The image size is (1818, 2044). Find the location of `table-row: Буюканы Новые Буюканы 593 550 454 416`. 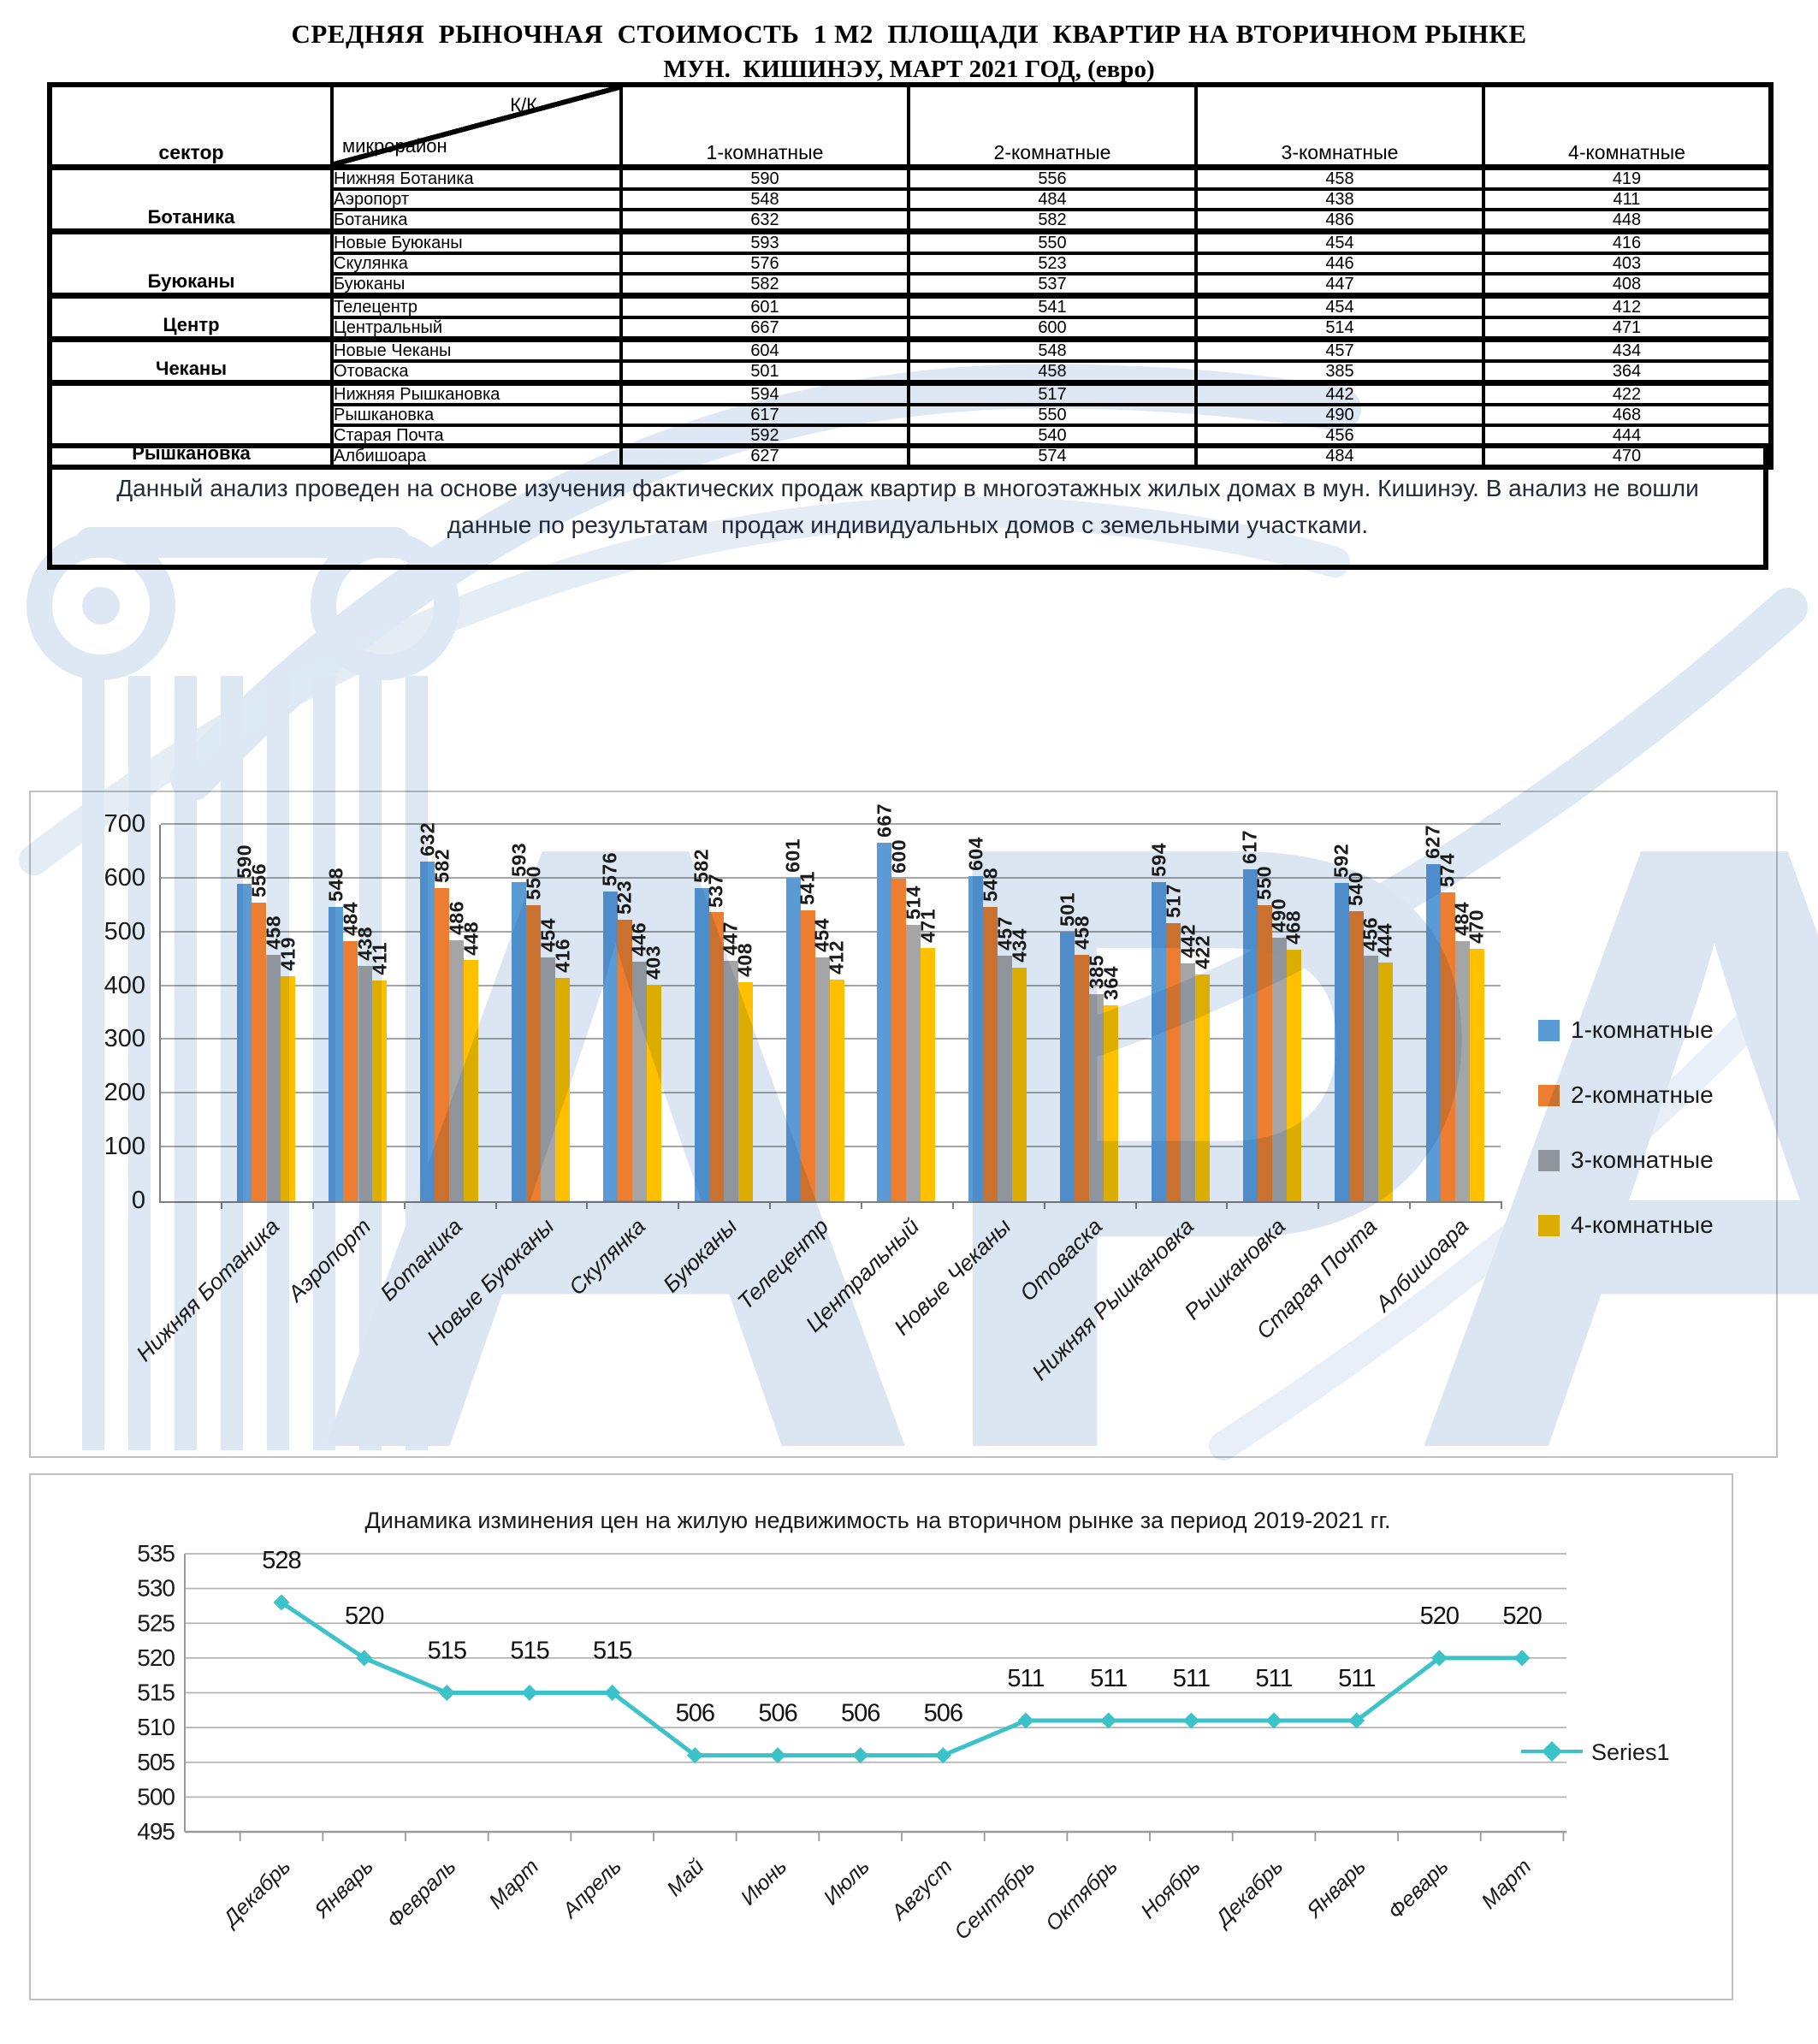

table-row: Буюканы Новые Буюканы 593 550 454 416 is located at coordinates (910, 262).